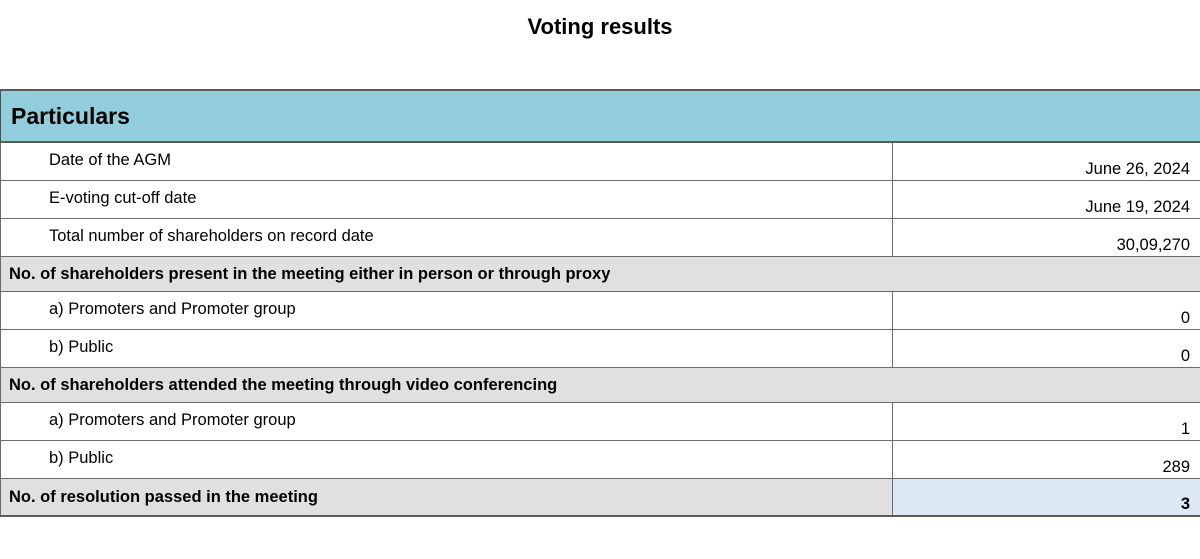 This screenshot has height=559, width=1200. What do you see at coordinates (123, 198) in the screenshot?
I see `row-label: E-voting cut-off date` at bounding box center [123, 198].